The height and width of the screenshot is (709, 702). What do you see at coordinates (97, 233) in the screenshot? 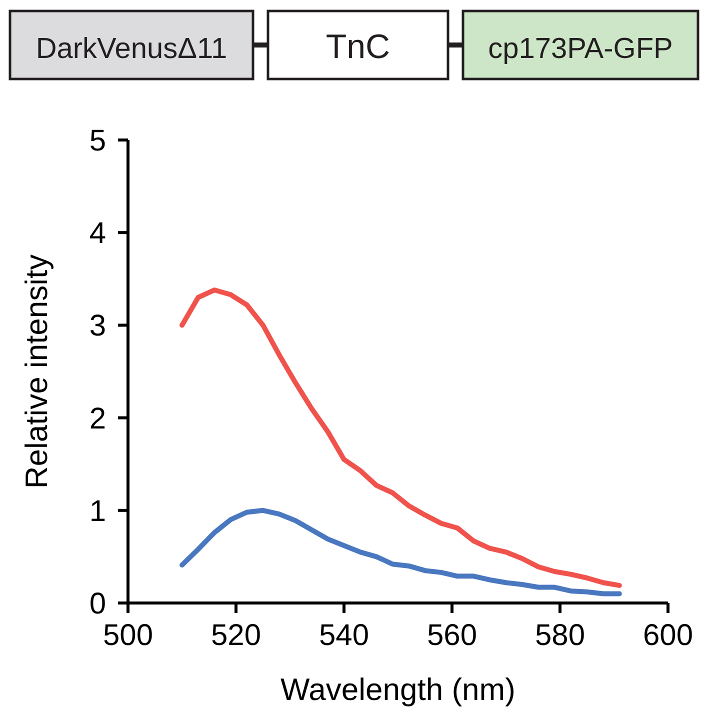
I see `y-tick-label: 4` at bounding box center [97, 233].